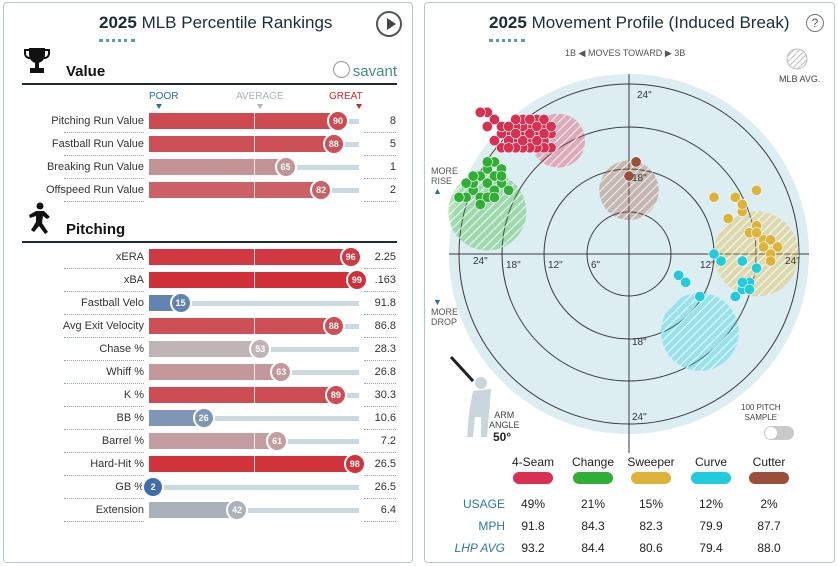 This screenshot has width=838, height=566. I want to click on pitch-mph: 87.7, so click(769, 526).